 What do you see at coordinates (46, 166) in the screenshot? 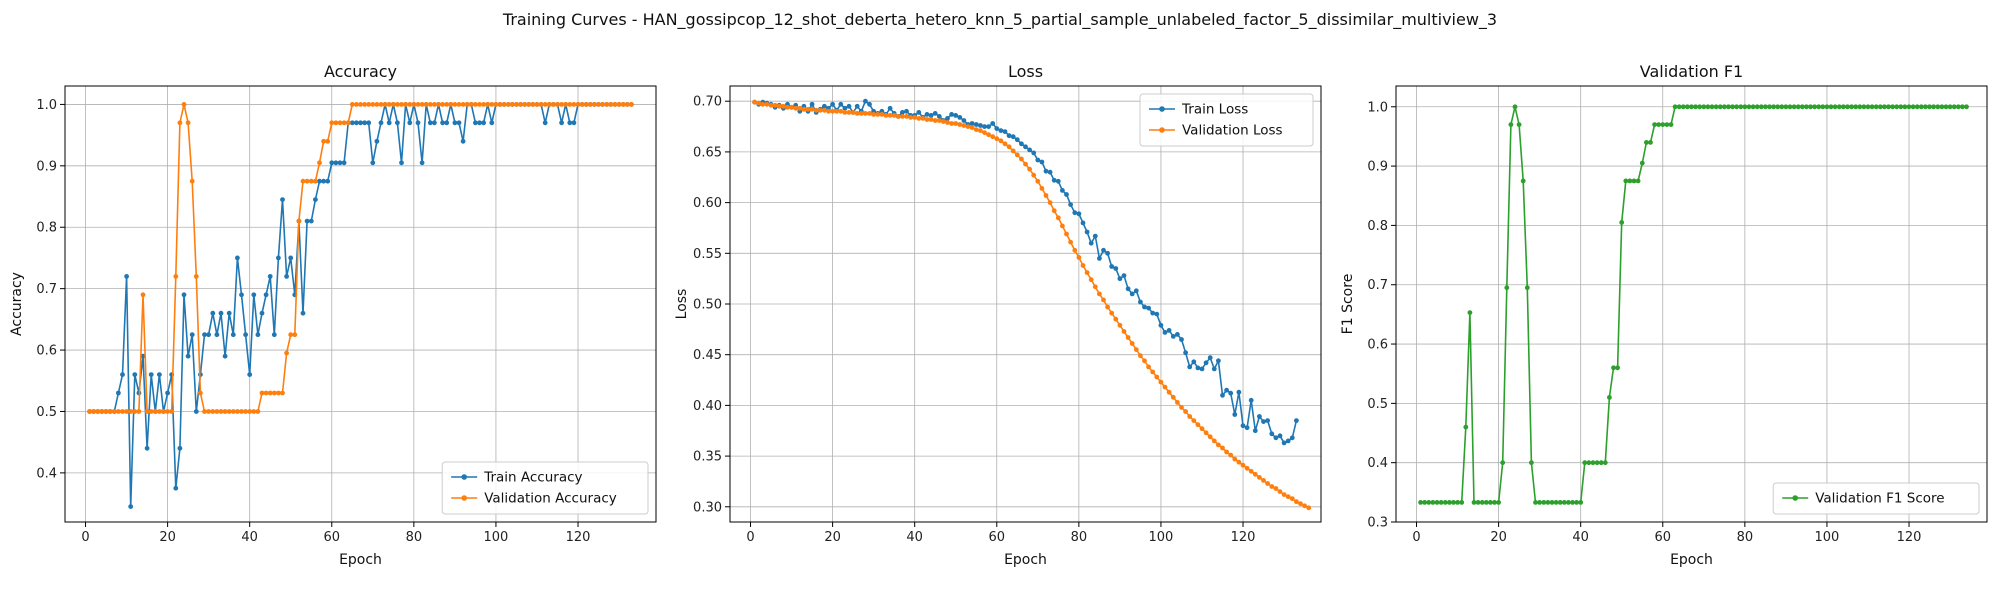
I see `y-tick-label: 0.9` at bounding box center [46, 166].